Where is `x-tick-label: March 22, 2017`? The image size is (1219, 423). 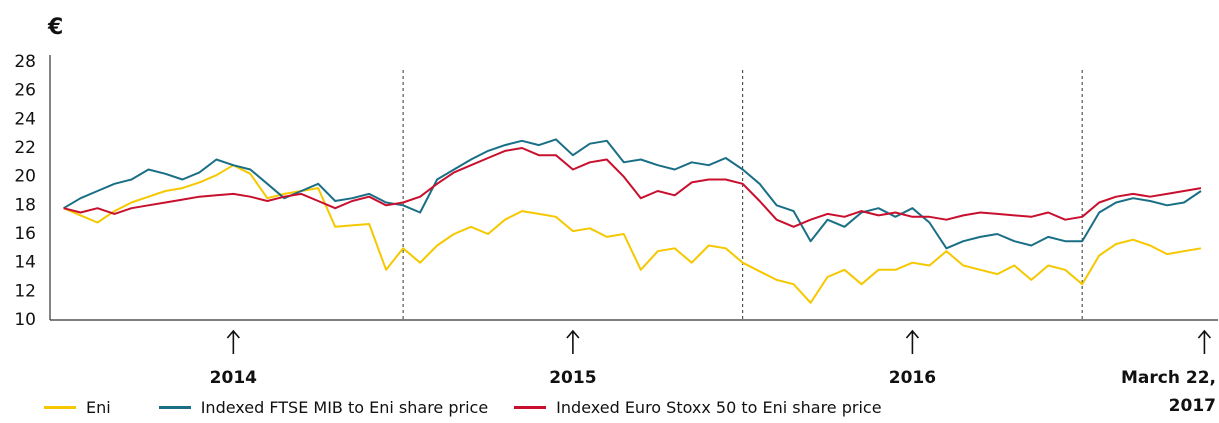
x-tick-label: March 22, 2017 is located at coordinates (1168, 392).